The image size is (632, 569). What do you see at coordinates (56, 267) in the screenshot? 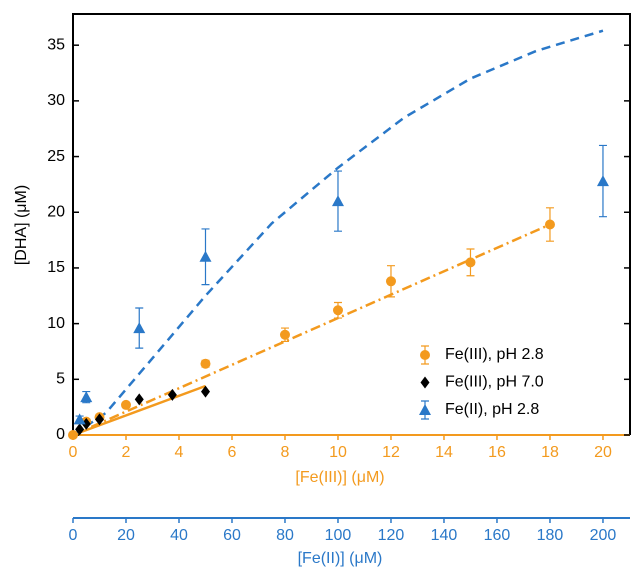
I see `y-tick-label: 15` at bounding box center [56, 267].